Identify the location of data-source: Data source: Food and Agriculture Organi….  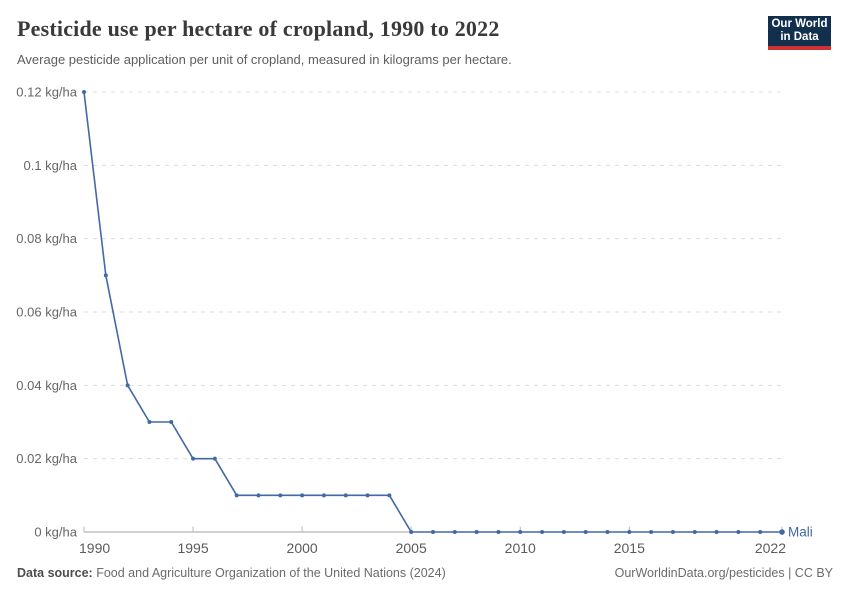
(231, 573).